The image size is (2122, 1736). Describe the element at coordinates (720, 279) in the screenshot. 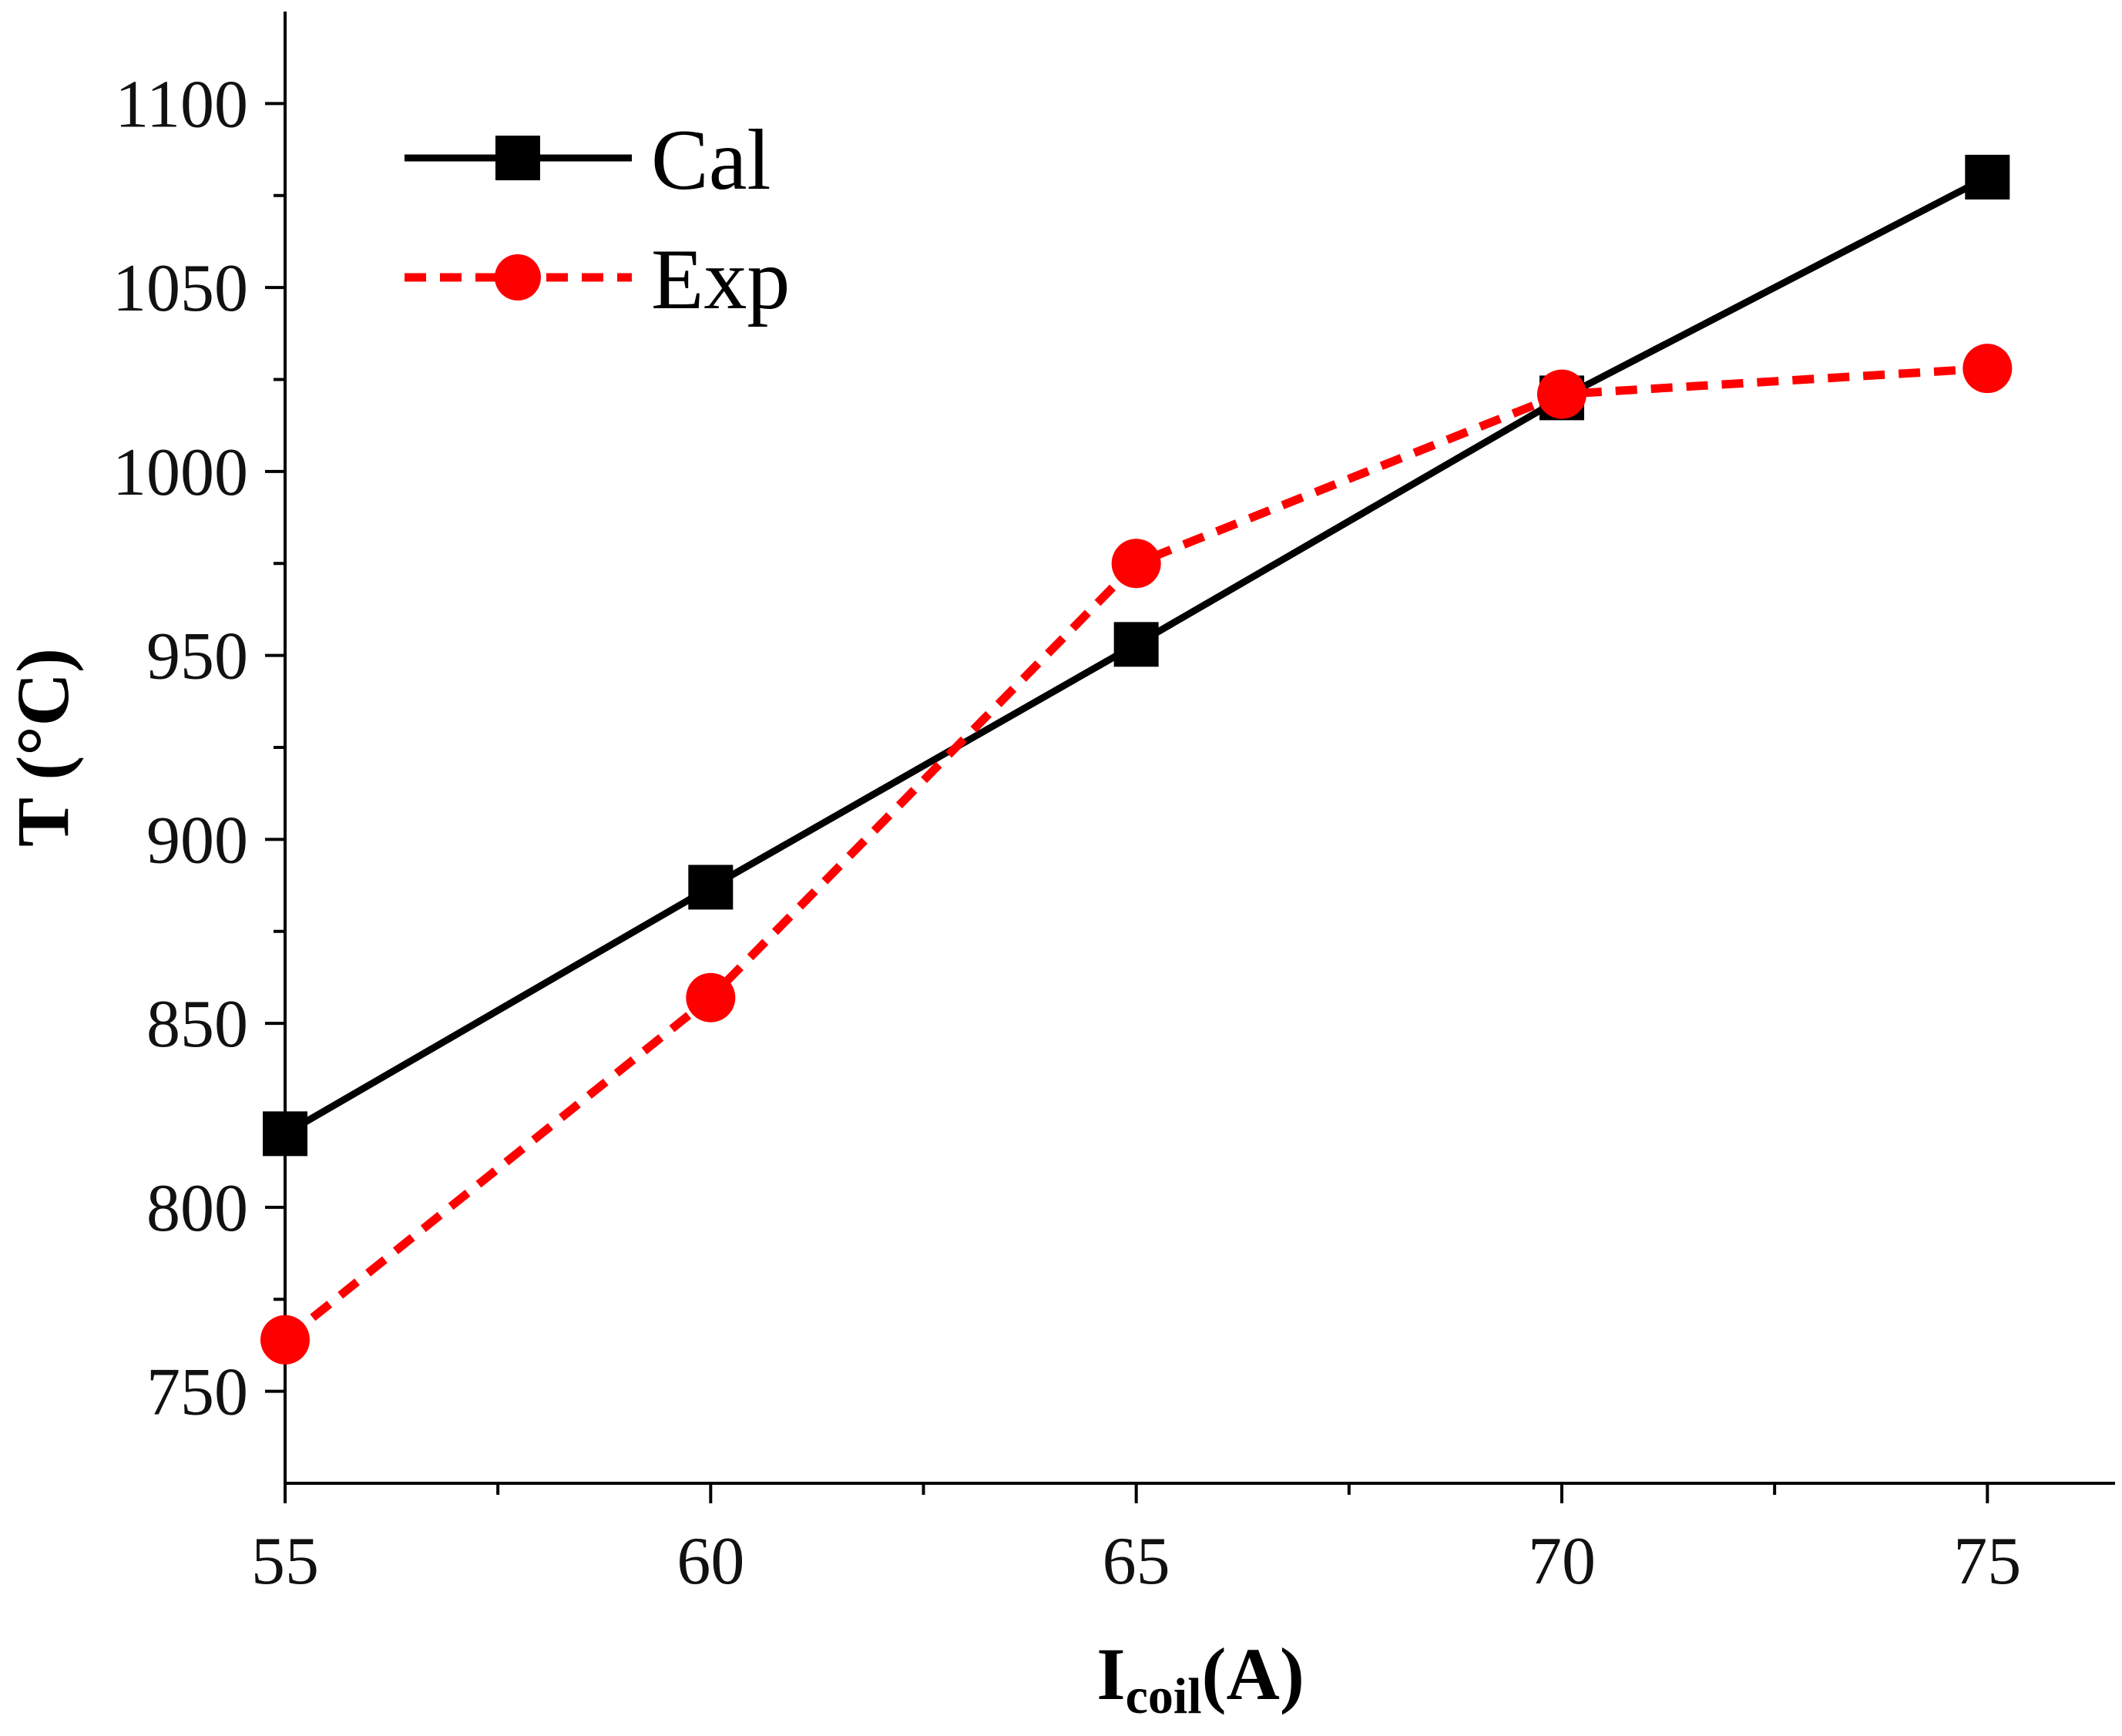

I see `legend-exp-label: Exp` at that location.